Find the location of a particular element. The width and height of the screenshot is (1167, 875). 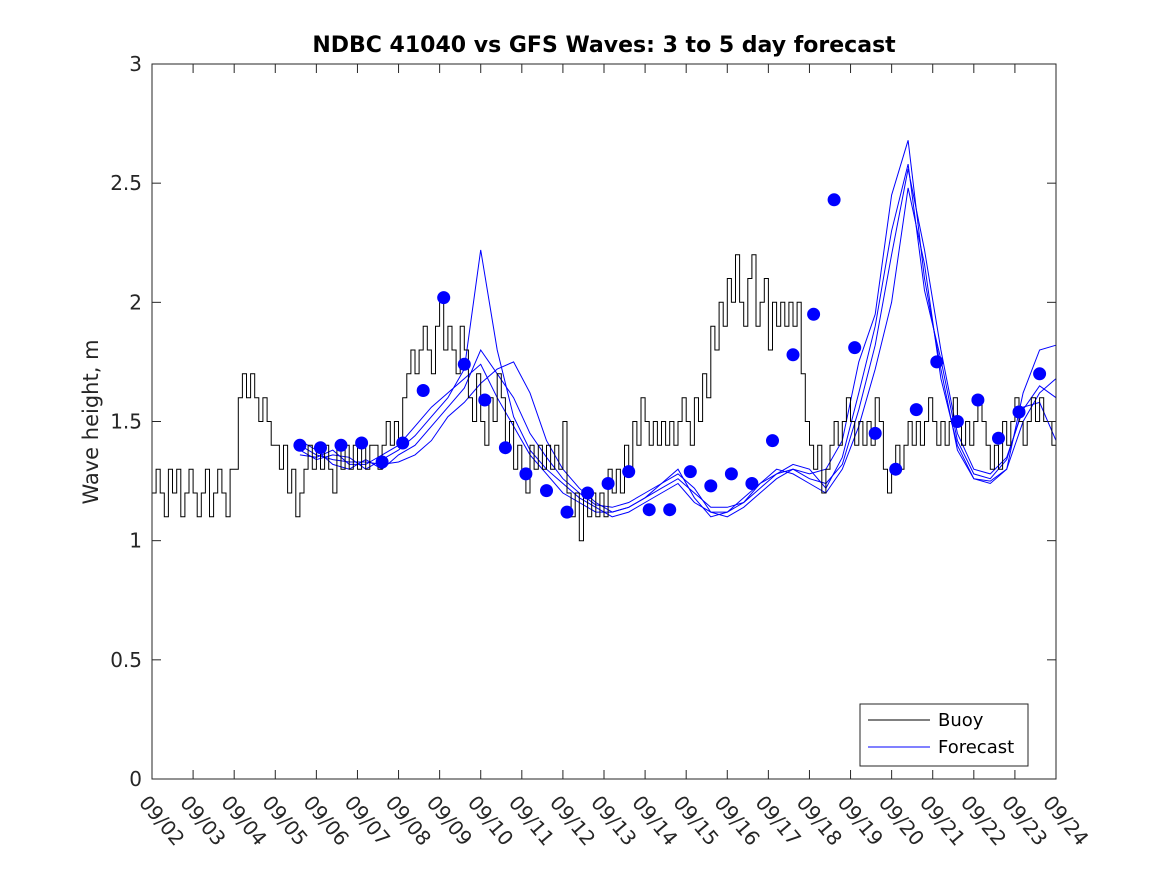

legend-buoy-label: Buoy is located at coordinates (961, 720).